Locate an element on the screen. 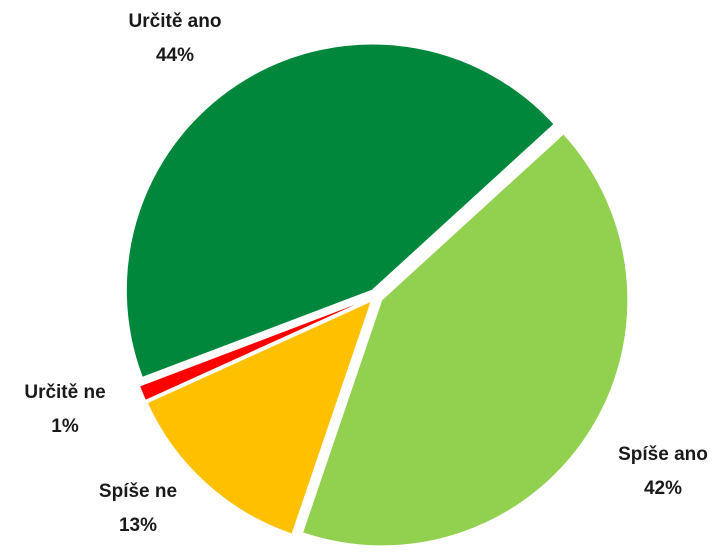  slice-label: Určitě ne is located at coordinates (64, 392).